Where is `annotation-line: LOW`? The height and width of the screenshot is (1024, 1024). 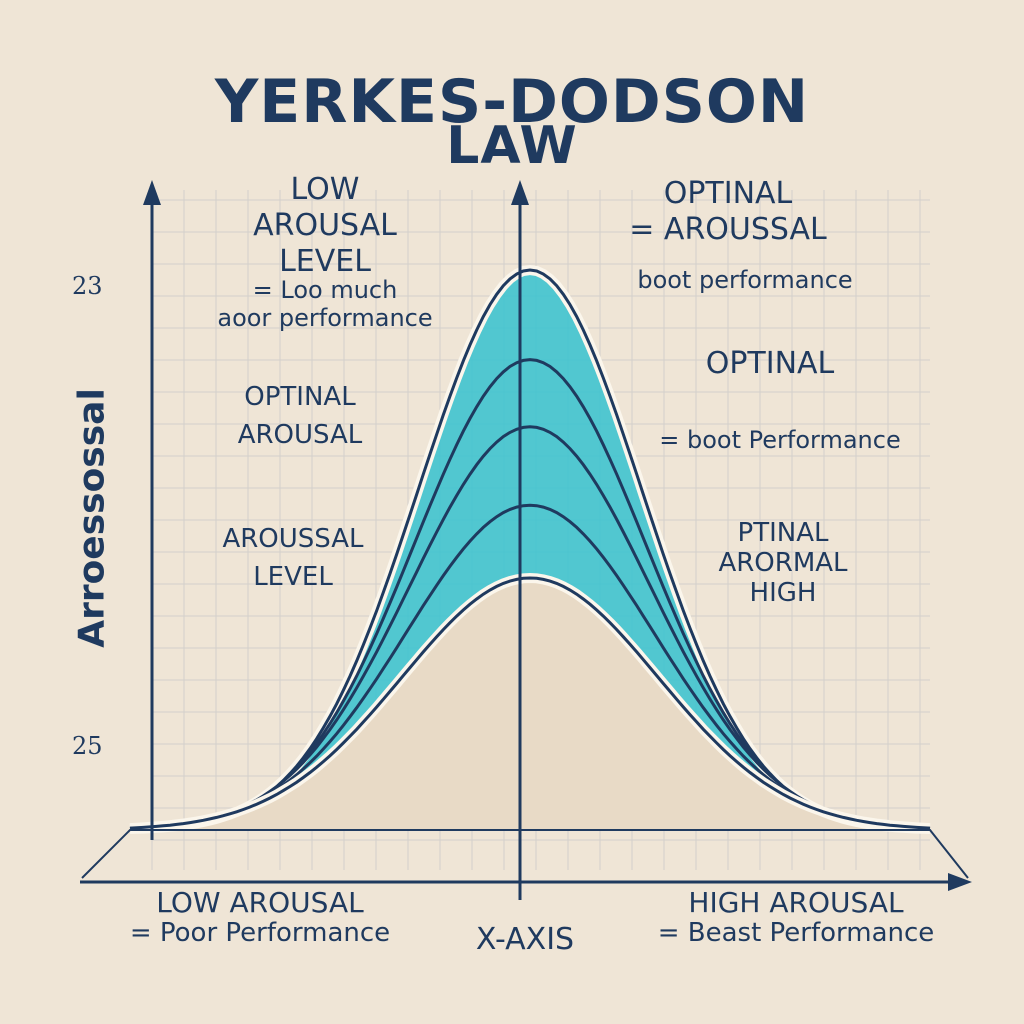
annotation-line: LOW is located at coordinates (325, 189).